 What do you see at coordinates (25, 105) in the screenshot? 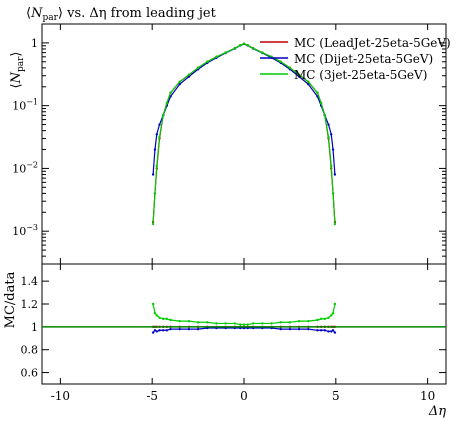
I see `top-y-tick-label: 10⁻¹` at bounding box center [25, 105].